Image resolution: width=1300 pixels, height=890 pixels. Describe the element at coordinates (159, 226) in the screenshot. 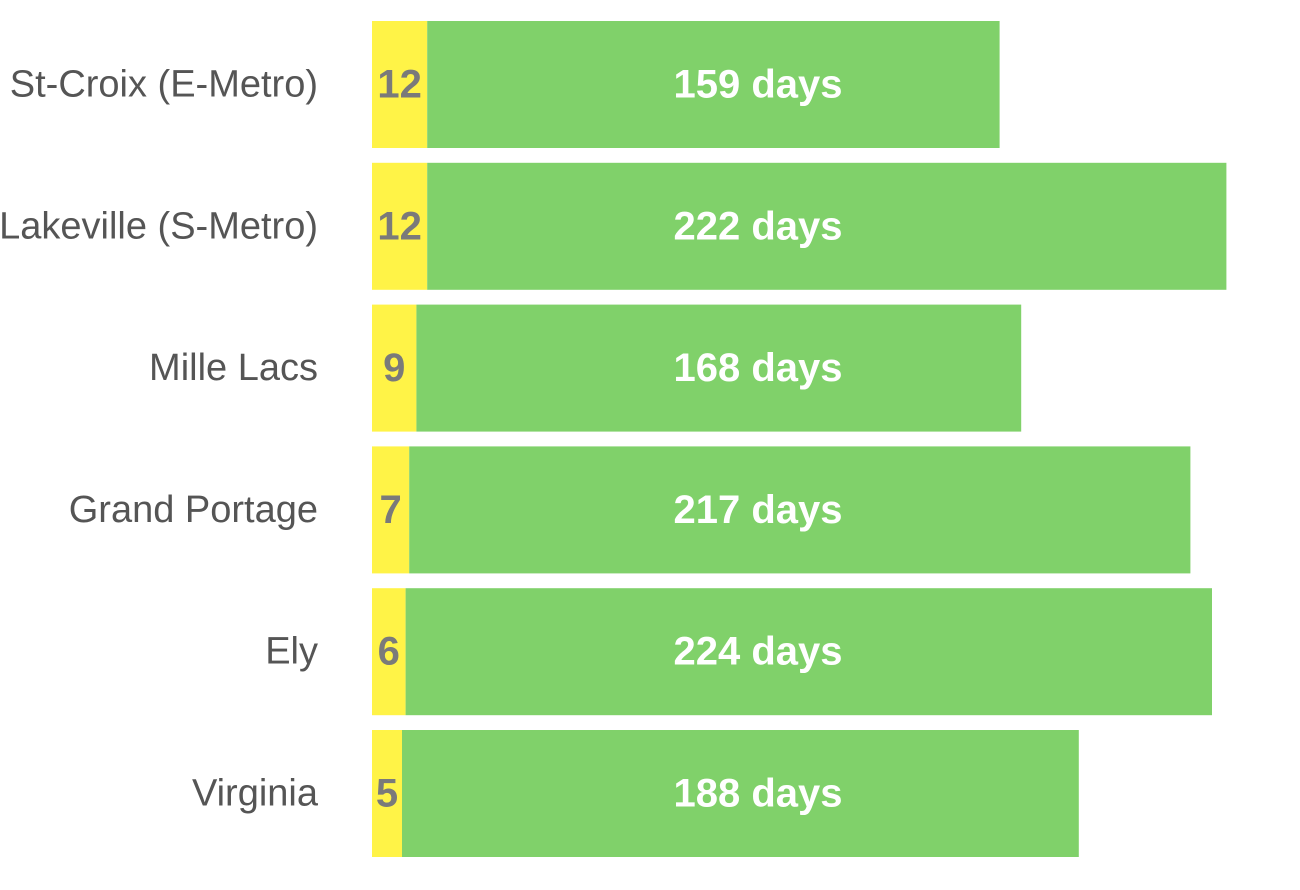

I see `category-label: Lakeville (S-Metro)` at that location.